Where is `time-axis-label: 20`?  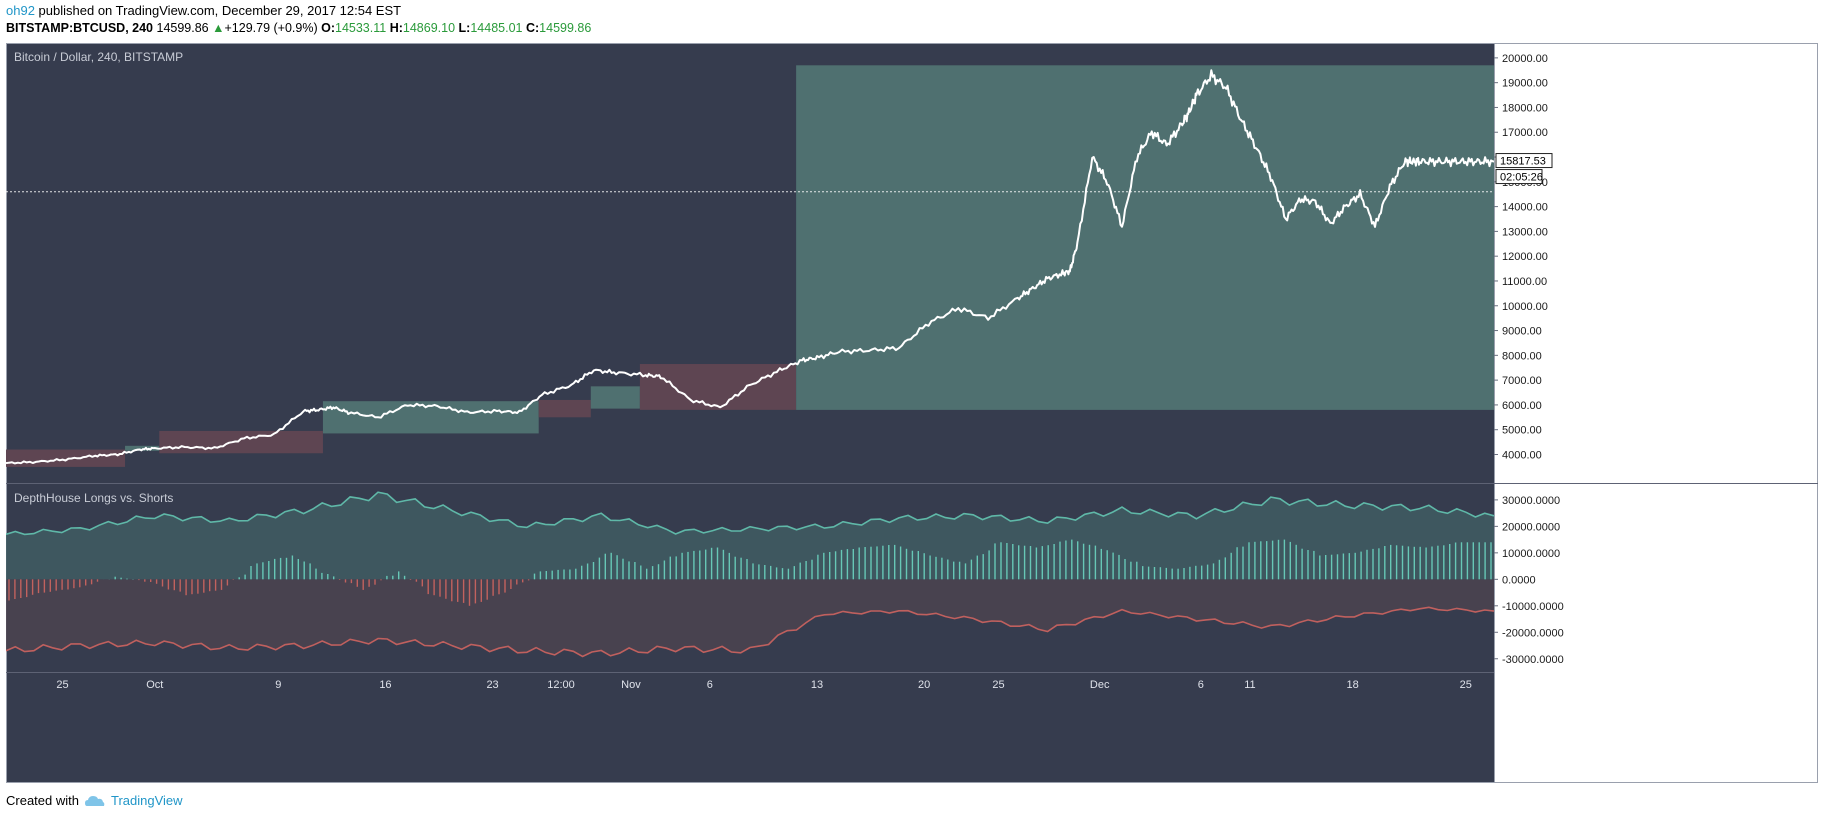 time-axis-label: 20 is located at coordinates (924, 685).